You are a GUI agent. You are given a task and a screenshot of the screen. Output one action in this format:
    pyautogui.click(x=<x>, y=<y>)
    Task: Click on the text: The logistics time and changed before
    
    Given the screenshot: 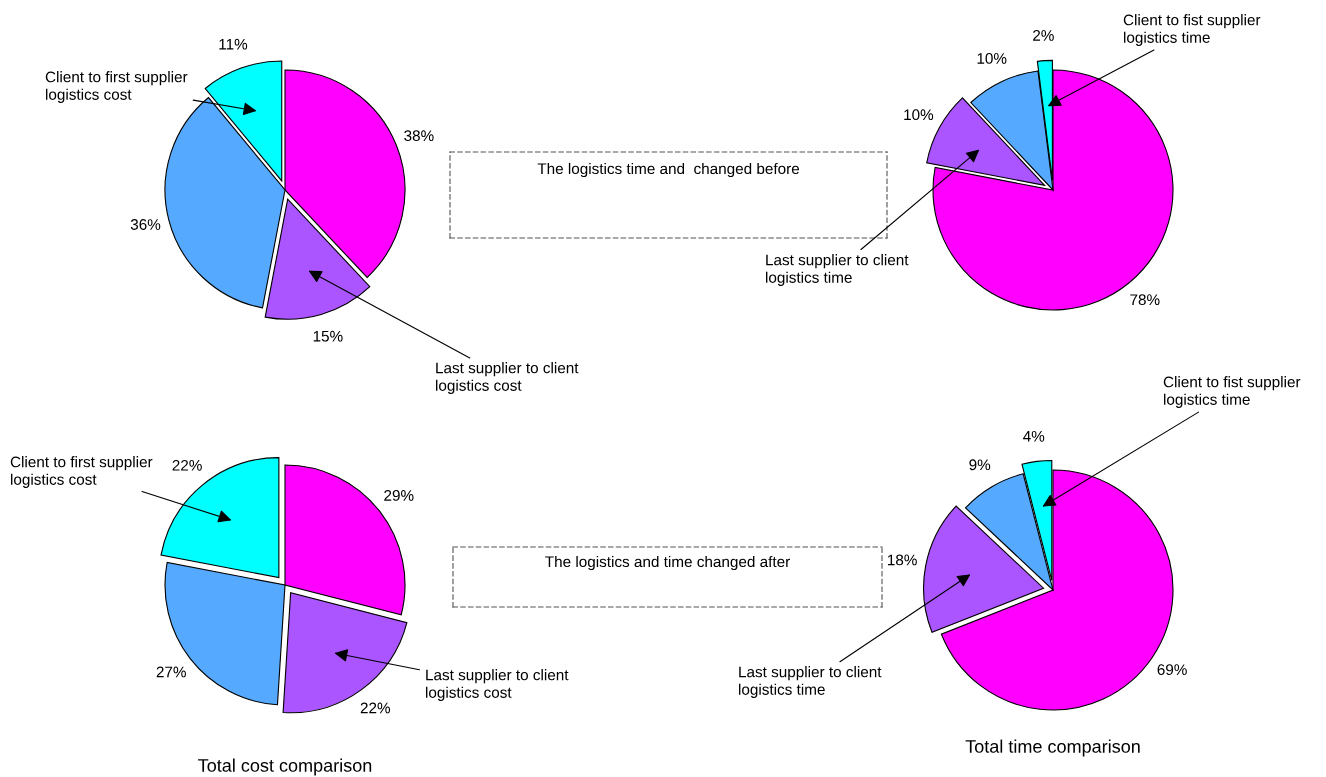 What is the action you would take?
    pyautogui.click(x=668, y=170)
    